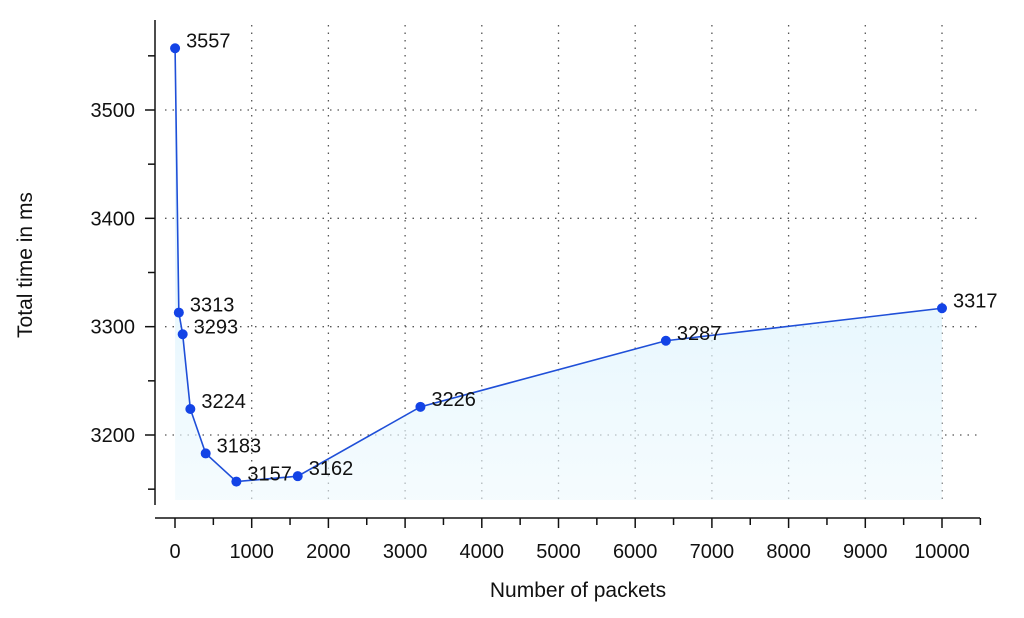 The width and height of the screenshot is (1024, 618). Describe the element at coordinates (113, 111) in the screenshot. I see `y-tick-label: 3500` at that location.